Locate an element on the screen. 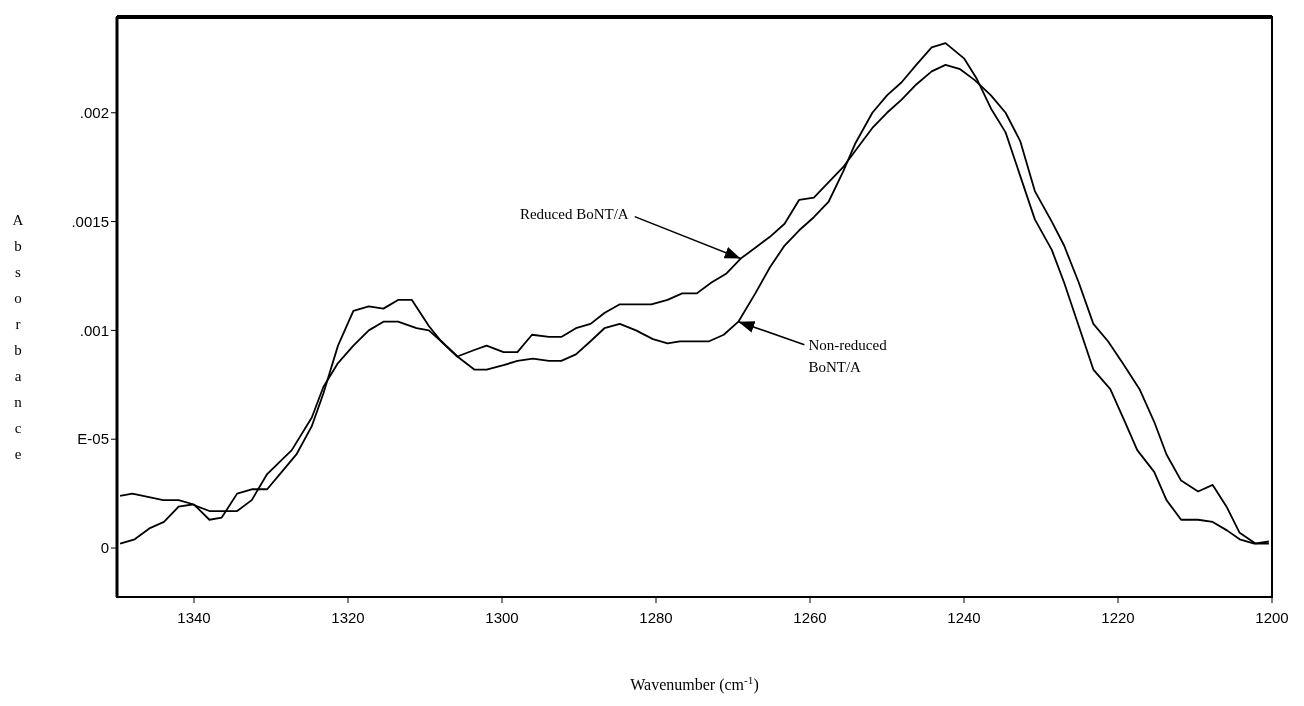 This screenshot has height=706, width=1304. y-tick-label: E-05 is located at coordinates (93, 439).